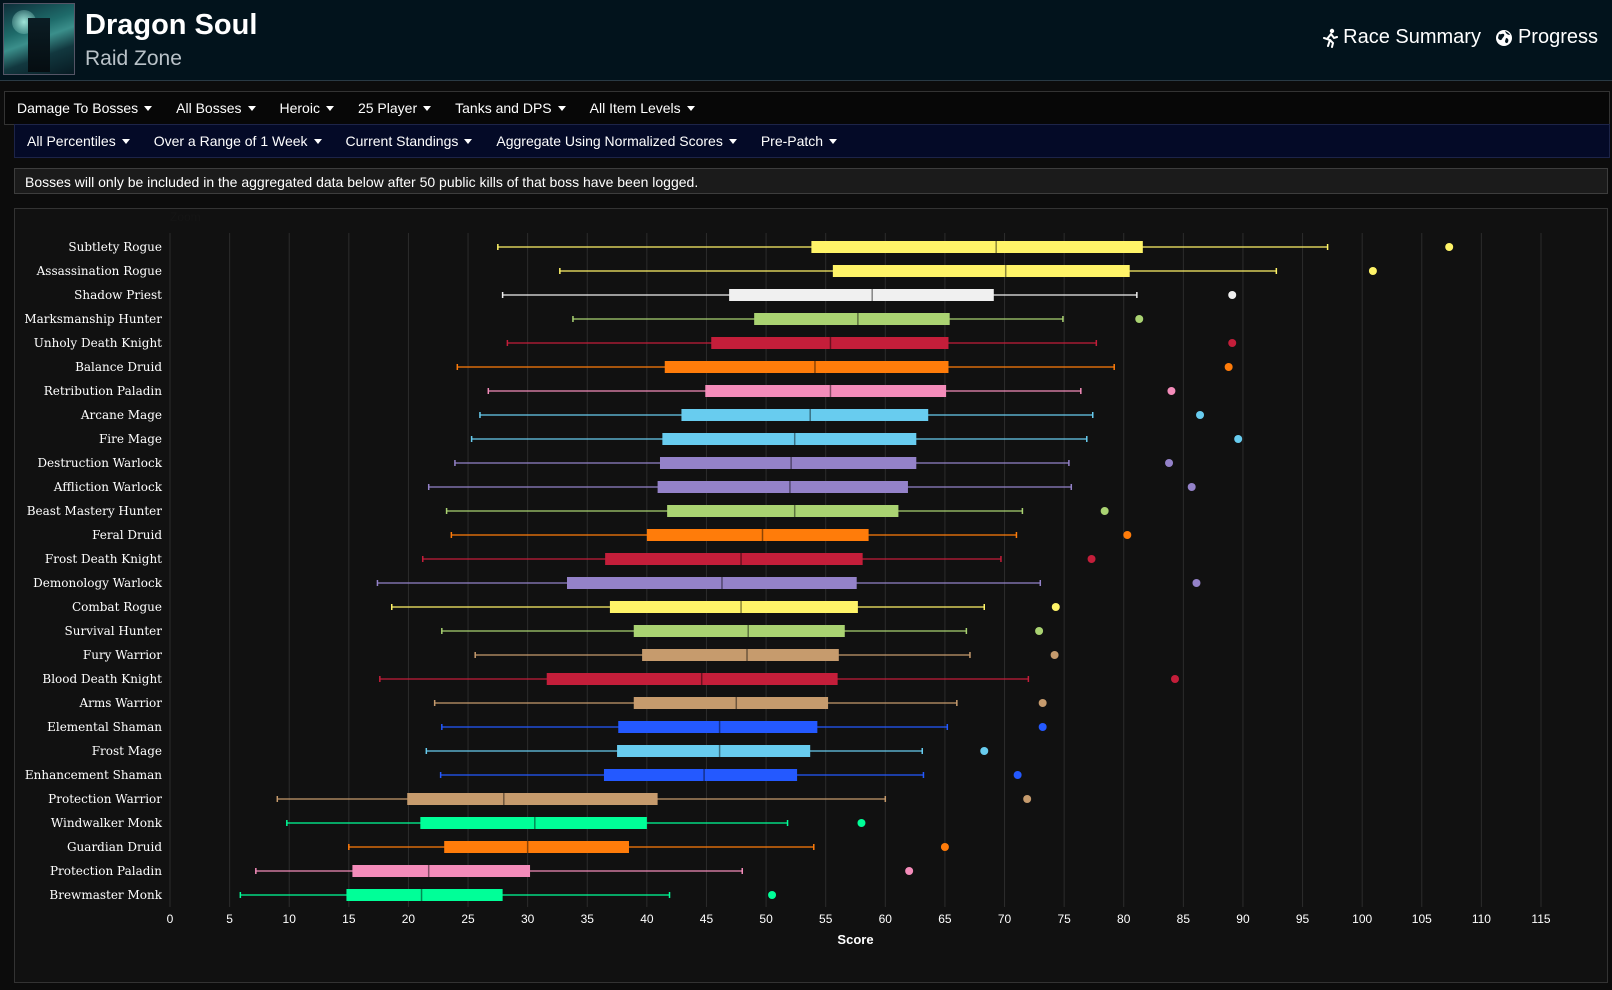 This screenshot has width=1612, height=990. What do you see at coordinates (1124, 919) in the screenshot?
I see `x-tick-label: 80` at bounding box center [1124, 919].